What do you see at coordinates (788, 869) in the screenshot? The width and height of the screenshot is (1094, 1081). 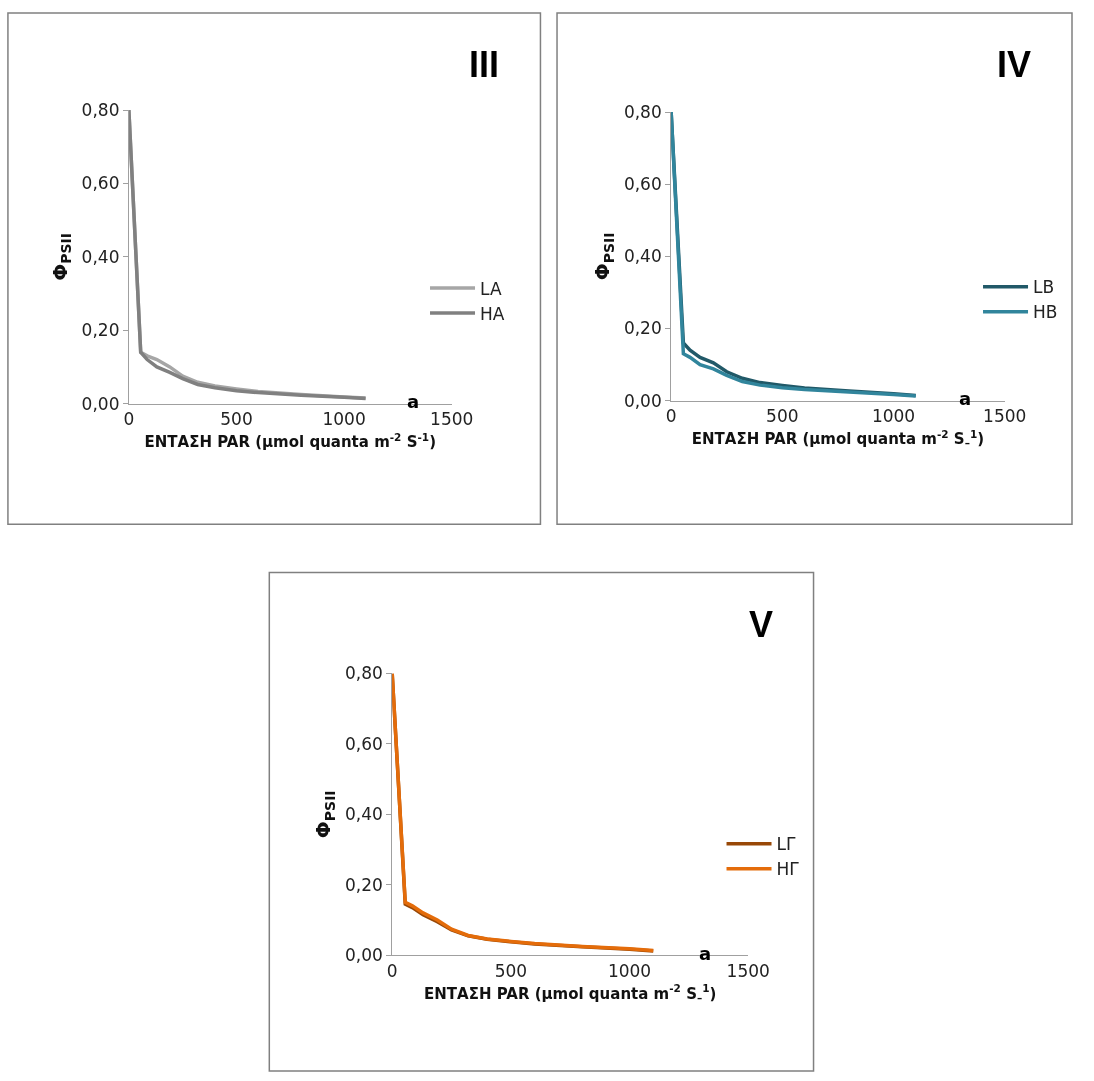 I see `legend-label: HΓ` at bounding box center [788, 869].